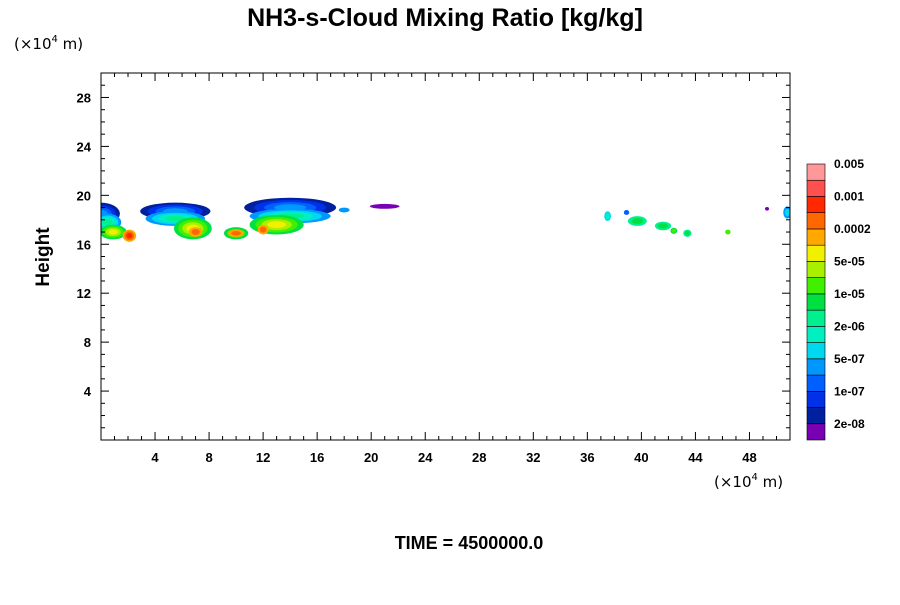  Describe the element at coordinates (317, 457) in the screenshot. I see `x-tick-label: 16` at that location.